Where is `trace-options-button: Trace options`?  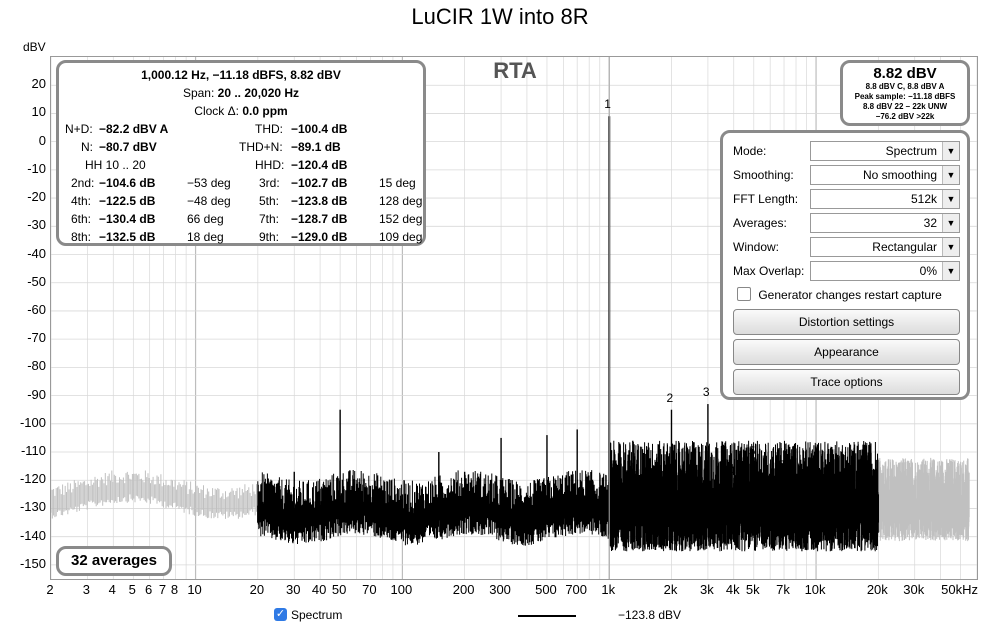
trace-options-button: Trace options is located at coordinates (846, 382).